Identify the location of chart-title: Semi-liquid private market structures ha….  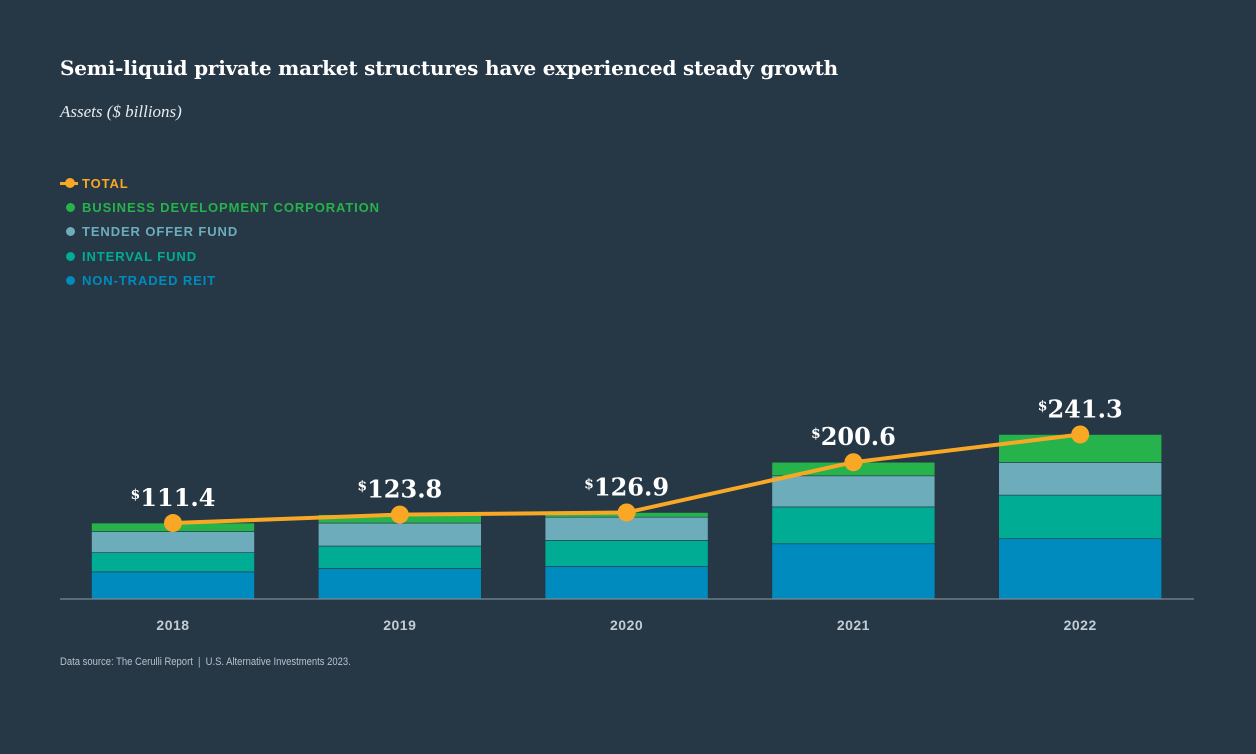
(449, 68).